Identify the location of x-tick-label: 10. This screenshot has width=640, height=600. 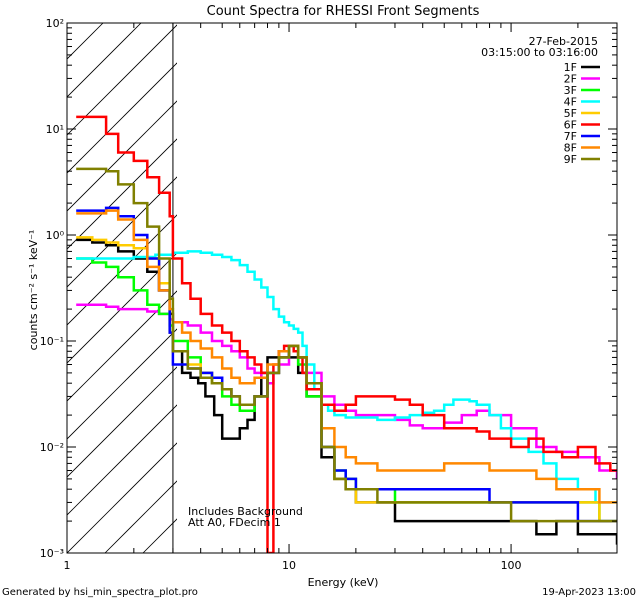
(289, 565).